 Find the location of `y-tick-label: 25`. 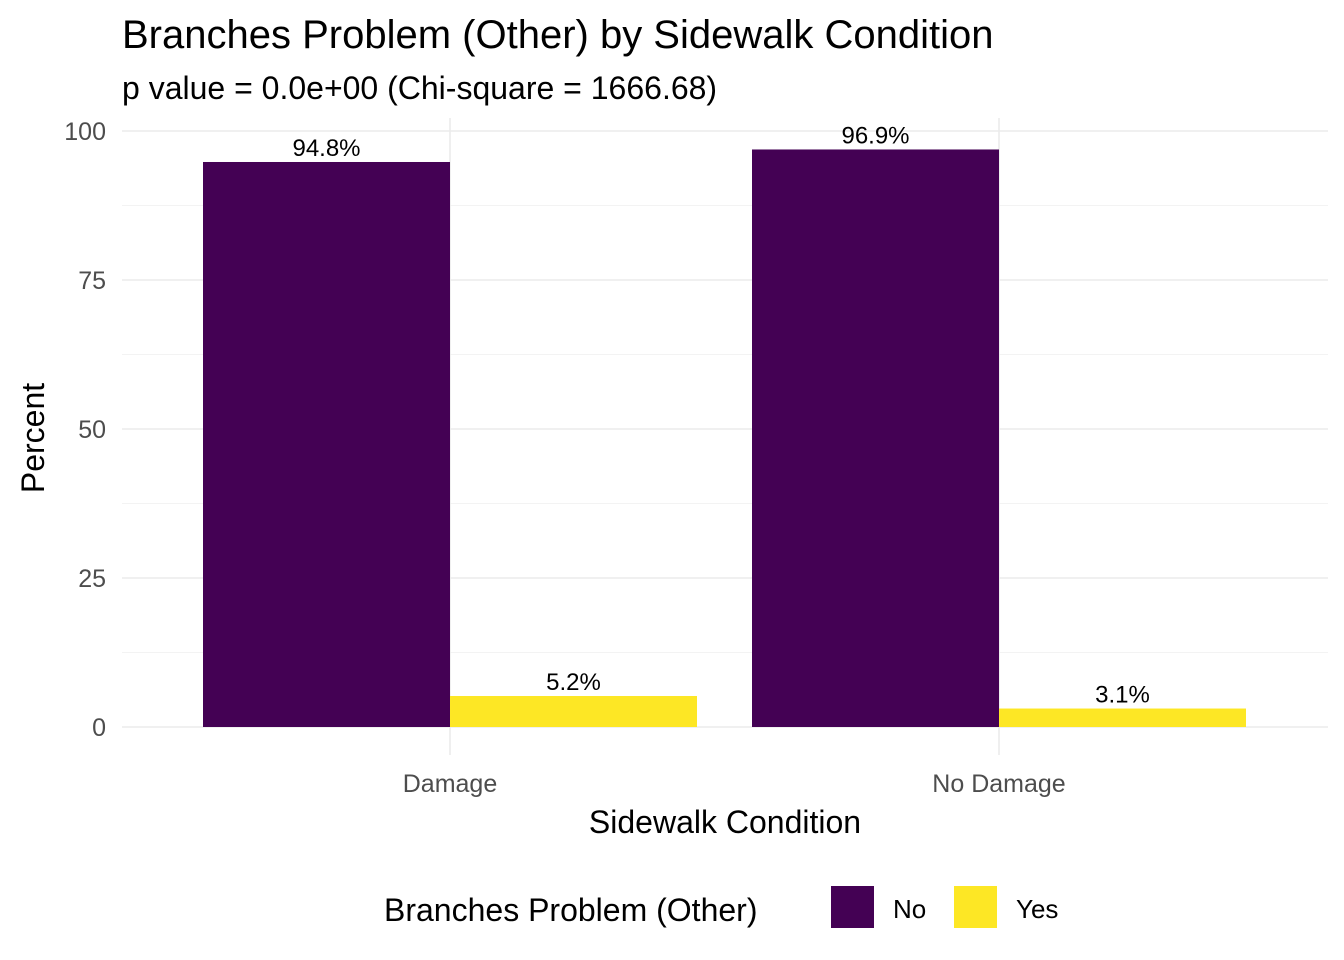

y-tick-label: 25 is located at coordinates (92, 579).